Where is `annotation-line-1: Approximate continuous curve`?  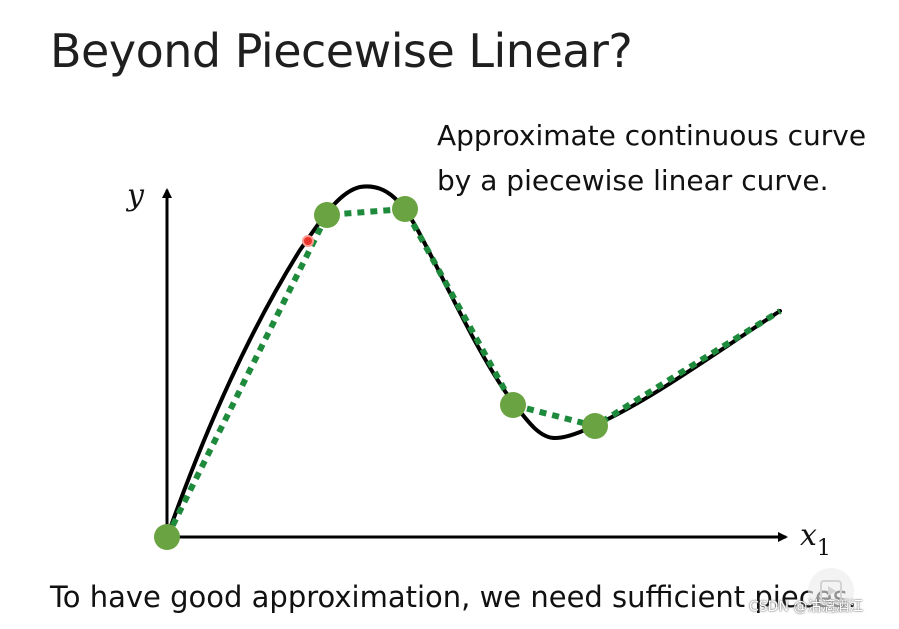 annotation-line-1: Approximate continuous curve is located at coordinates (652, 135).